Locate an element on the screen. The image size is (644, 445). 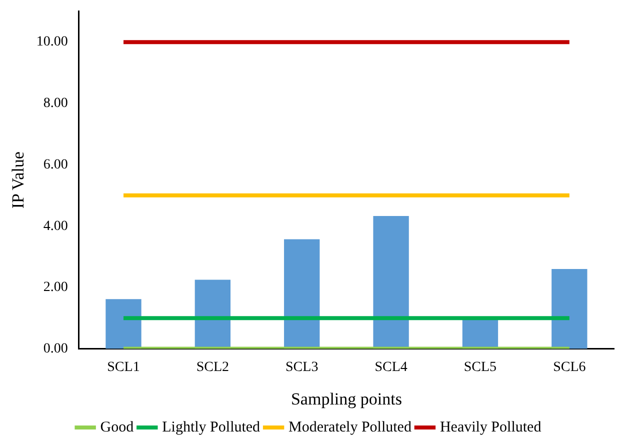
x-tick-label: SCL4 is located at coordinates (391, 367).